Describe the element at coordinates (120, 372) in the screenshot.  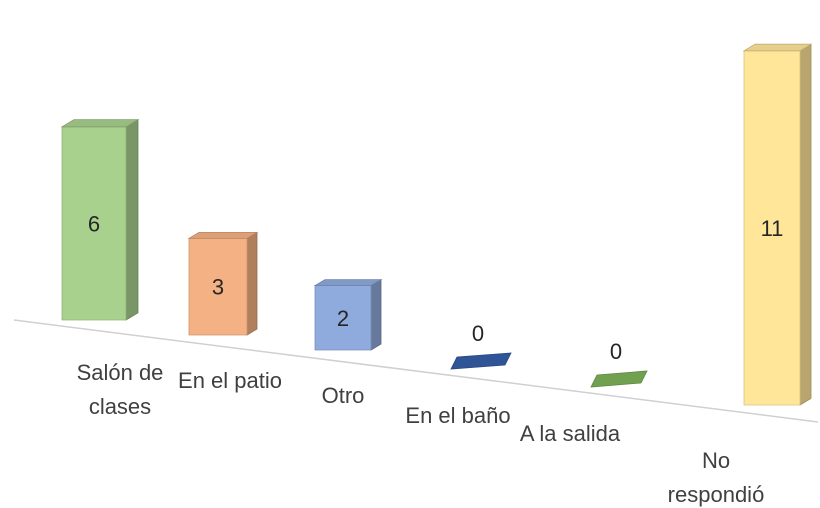
I see `category-label-0-line-0: Salón de` at that location.